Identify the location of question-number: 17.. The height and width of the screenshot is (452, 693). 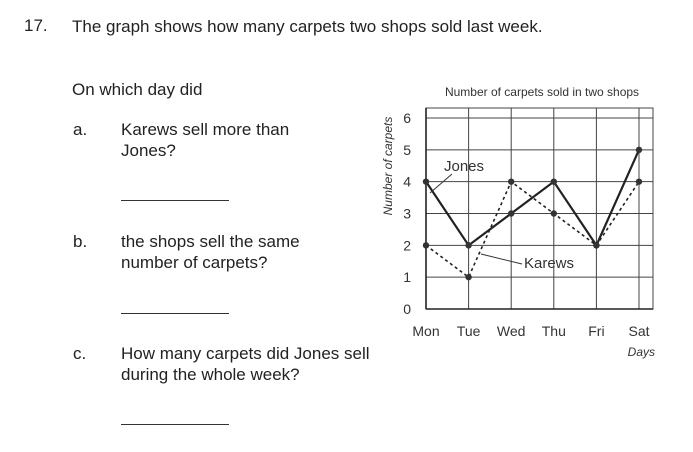
(36, 25).